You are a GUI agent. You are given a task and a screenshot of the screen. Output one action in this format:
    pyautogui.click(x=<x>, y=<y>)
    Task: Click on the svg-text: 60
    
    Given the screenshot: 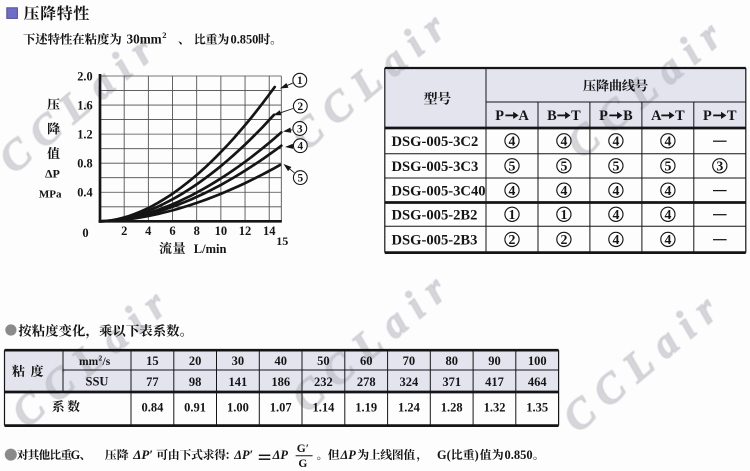 What is the action you would take?
    pyautogui.click(x=366, y=361)
    